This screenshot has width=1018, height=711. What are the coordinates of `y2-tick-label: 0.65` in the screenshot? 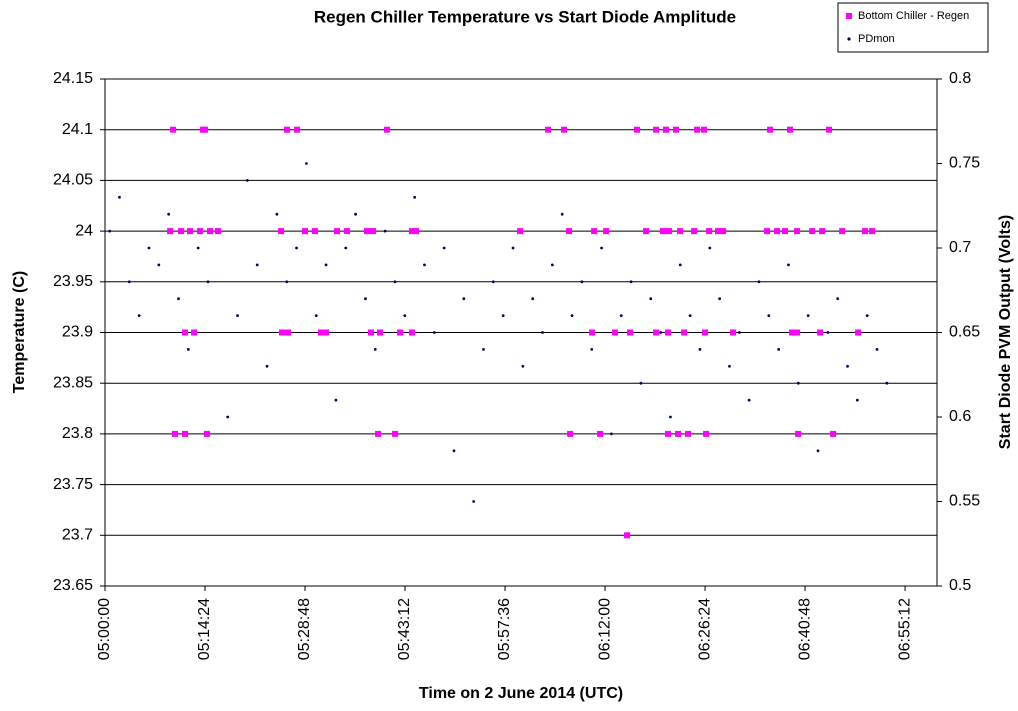 It's located at (964, 332).